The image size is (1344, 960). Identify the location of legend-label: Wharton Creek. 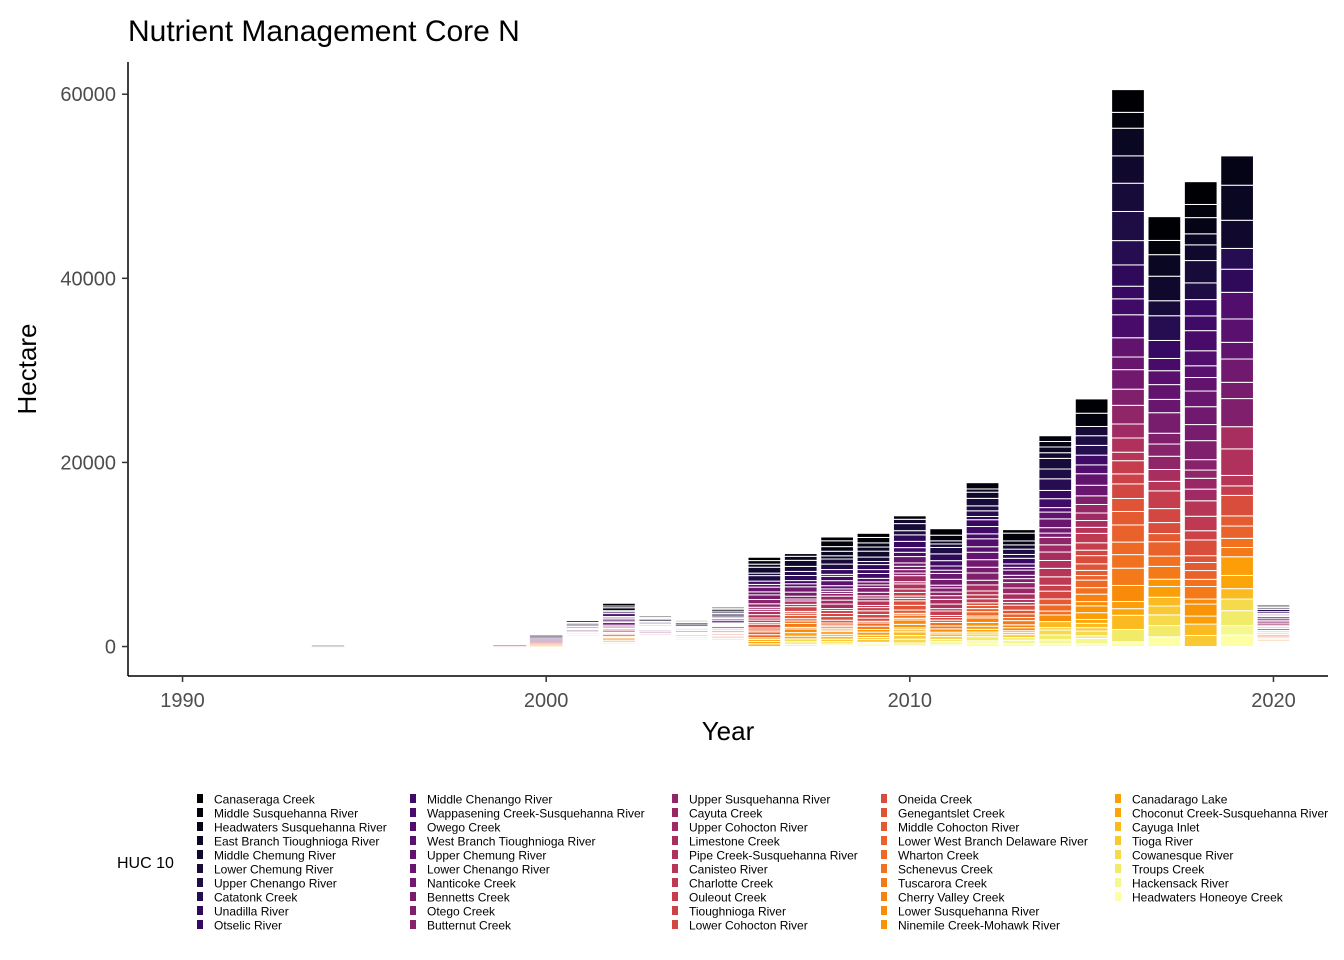
(939, 856).